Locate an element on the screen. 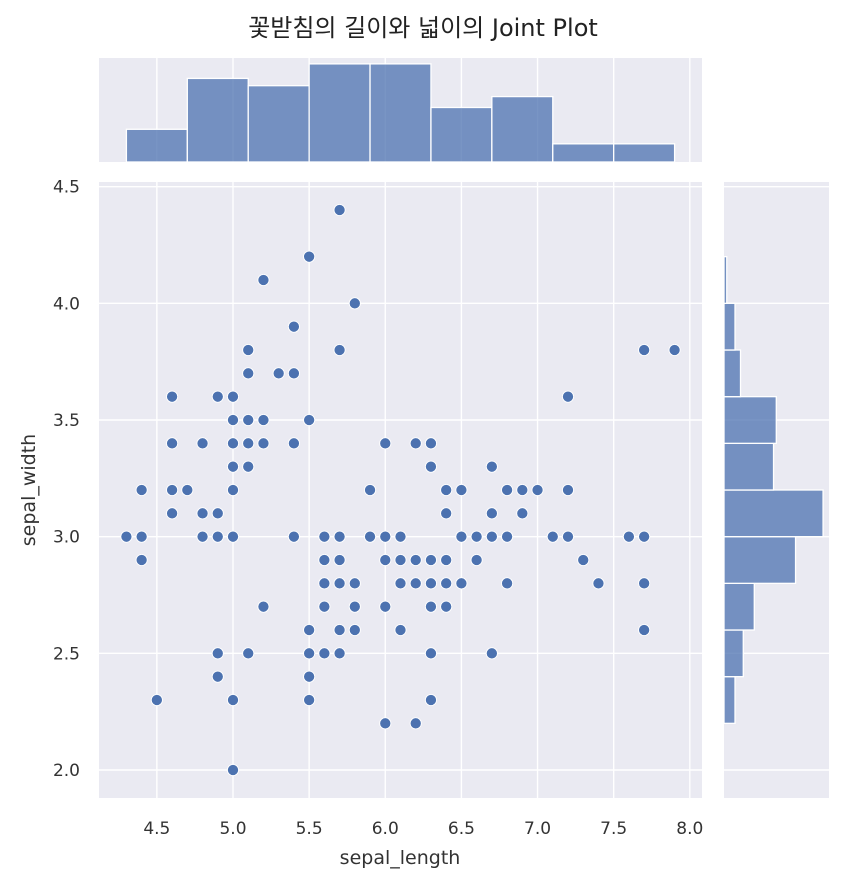  chart-title: 꽃받침의 길이와 넓이의 Joint Plot is located at coordinates (423, 28).